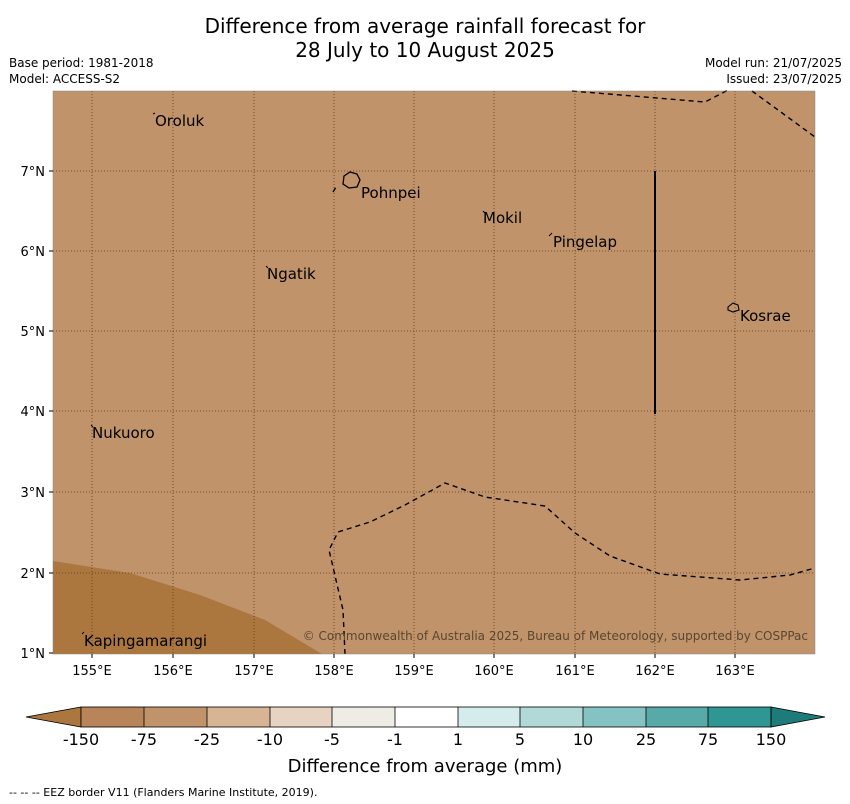 The height and width of the screenshot is (804, 850). I want to click on lon-label: 163°E, so click(735, 671).